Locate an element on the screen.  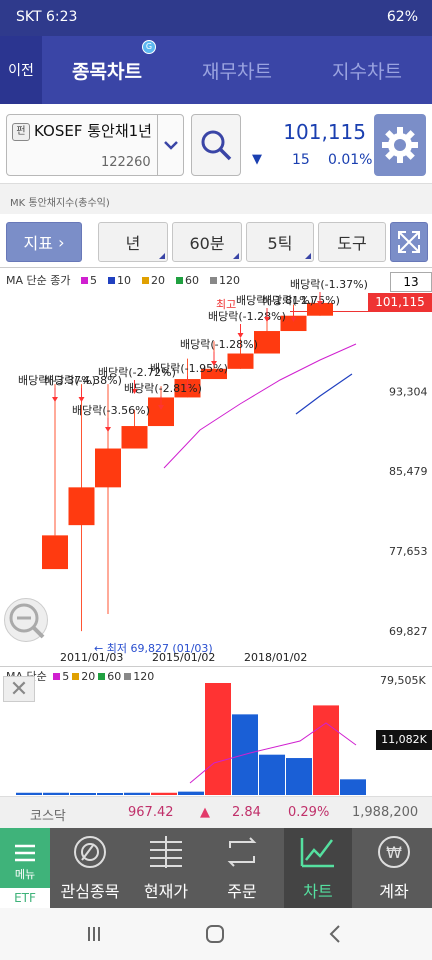
nav-chart: 차트 is located at coordinates (318, 868).